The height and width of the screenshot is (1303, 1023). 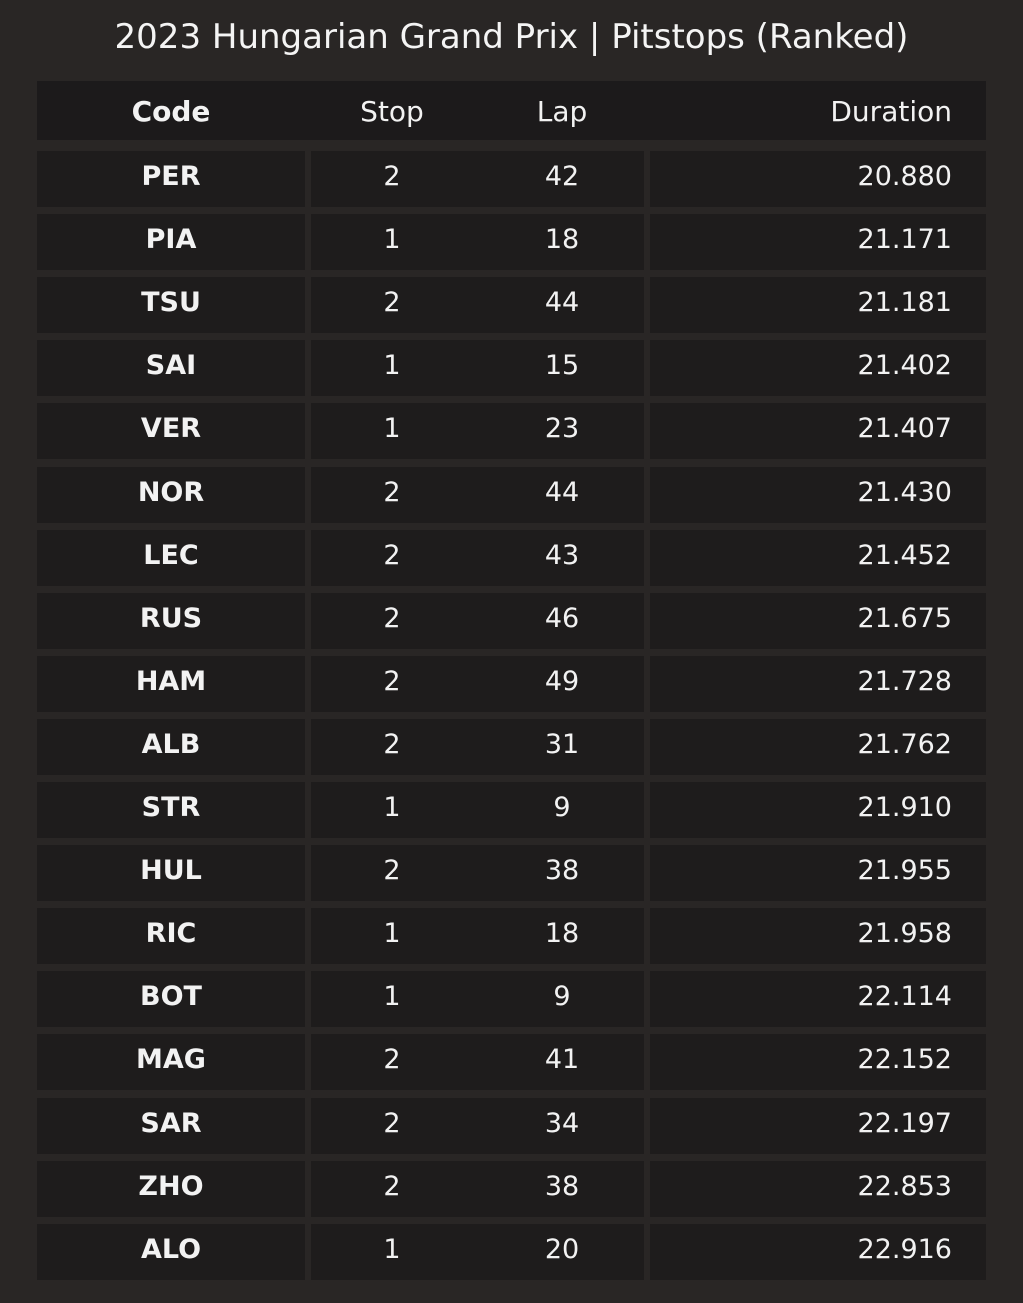 I want to click on cell-code: ALO, so click(x=171, y=1249).